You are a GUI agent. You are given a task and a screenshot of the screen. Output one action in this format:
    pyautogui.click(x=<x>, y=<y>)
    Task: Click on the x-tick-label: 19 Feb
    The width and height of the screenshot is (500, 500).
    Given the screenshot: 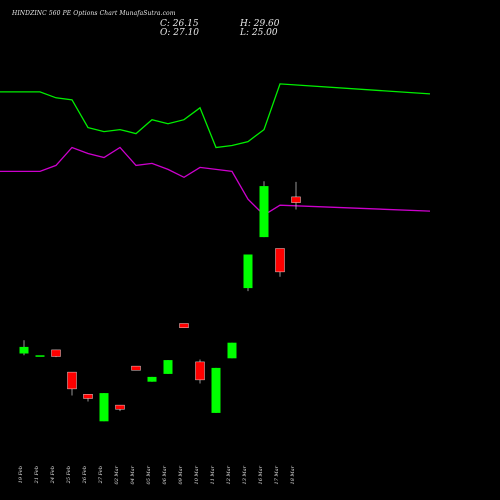 What is the action you would take?
    pyautogui.click(x=21, y=474)
    